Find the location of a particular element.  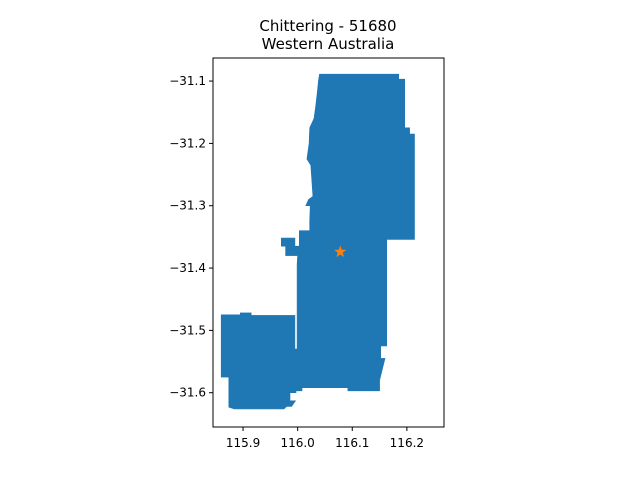

y-axis: −31.1 −31.2 −31.3 −31.4 −31.5 −31.6 is located at coordinates (191, 237).